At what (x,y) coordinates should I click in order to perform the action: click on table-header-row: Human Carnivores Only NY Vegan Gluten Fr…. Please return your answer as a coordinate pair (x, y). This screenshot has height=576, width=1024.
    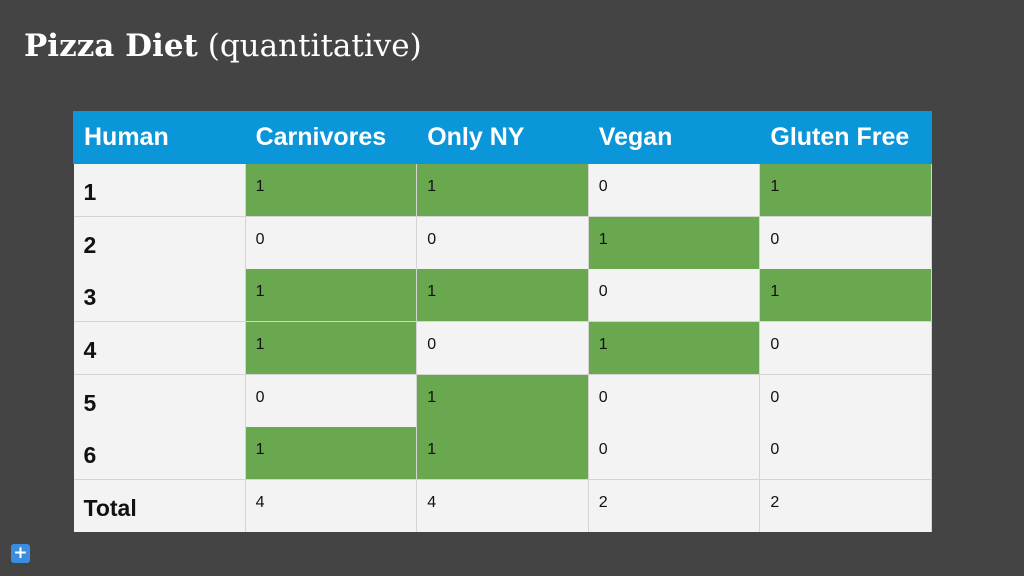
    Looking at the image, I should click on (502, 137).